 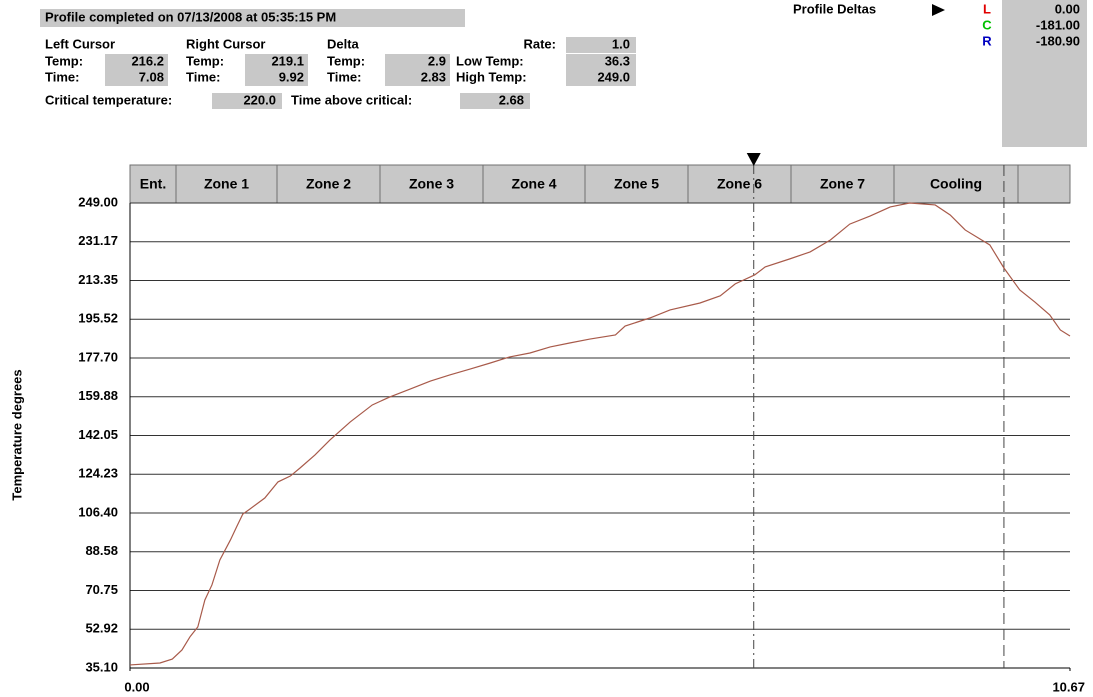 What do you see at coordinates (98, 240) in the screenshot?
I see `y-tick-label: 231.17` at bounding box center [98, 240].